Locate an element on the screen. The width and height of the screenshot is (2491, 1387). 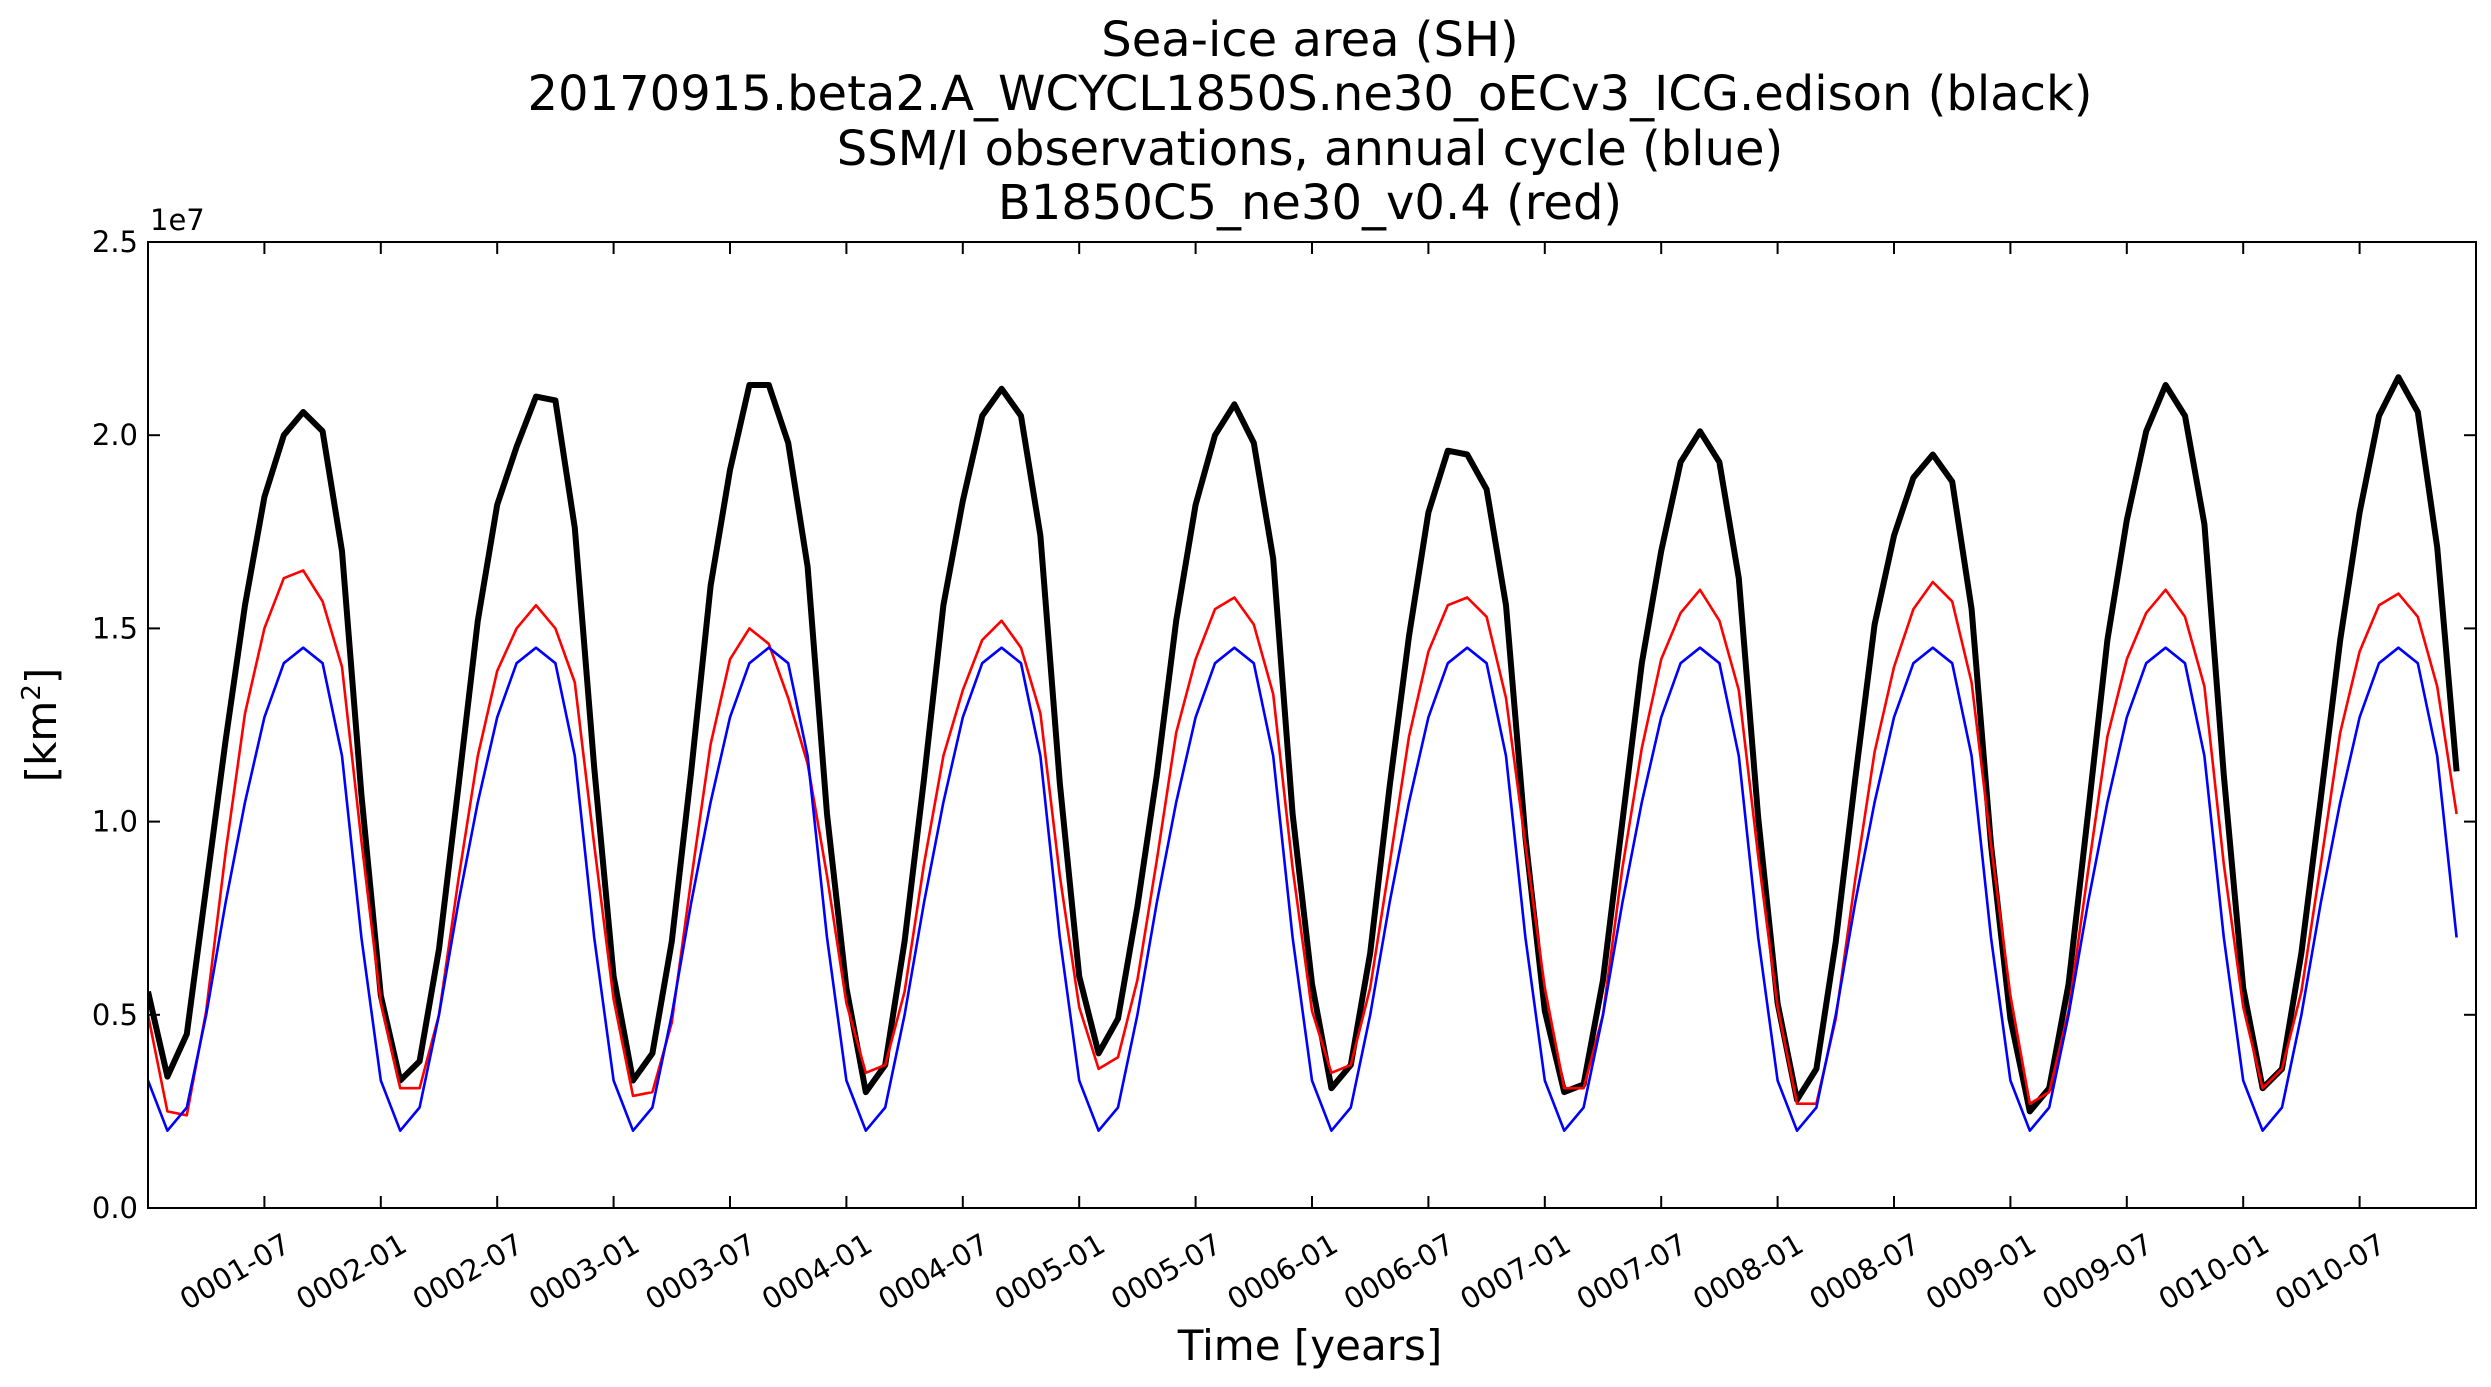
x-tick-label: 0009-01 is located at coordinates (1981, 1272).